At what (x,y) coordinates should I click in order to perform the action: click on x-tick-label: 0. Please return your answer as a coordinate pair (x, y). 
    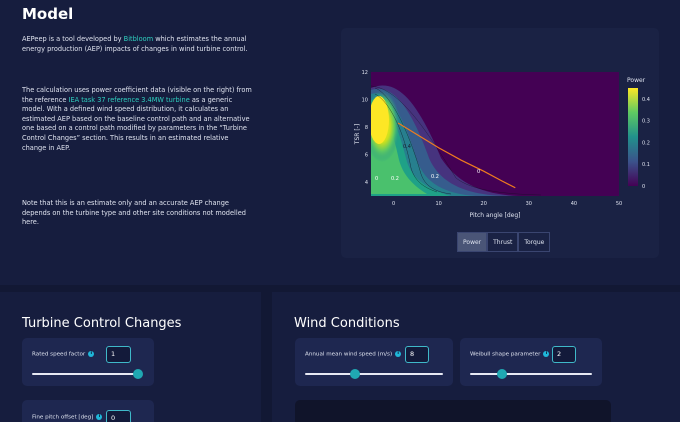
    Looking at the image, I should click on (393, 204).